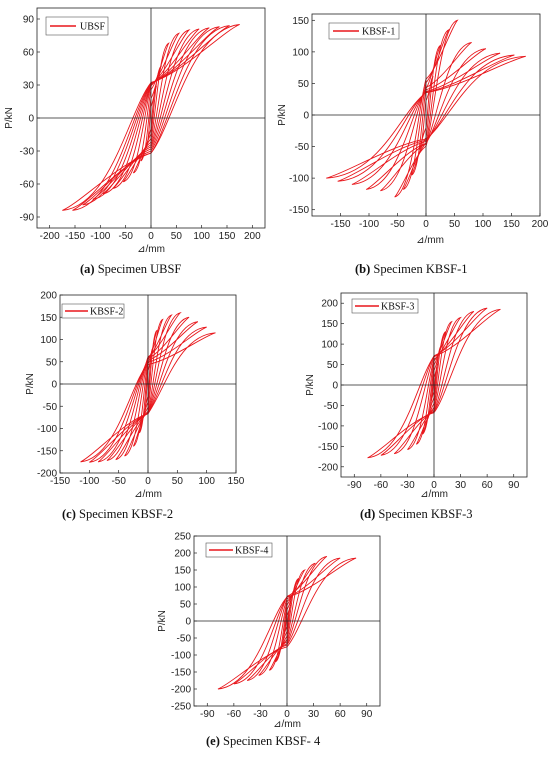  Describe the element at coordinates (150, 233) in the screenshot. I see `x-ticks: -200 -150 -100 -50 0 50 100 150 200` at that location.